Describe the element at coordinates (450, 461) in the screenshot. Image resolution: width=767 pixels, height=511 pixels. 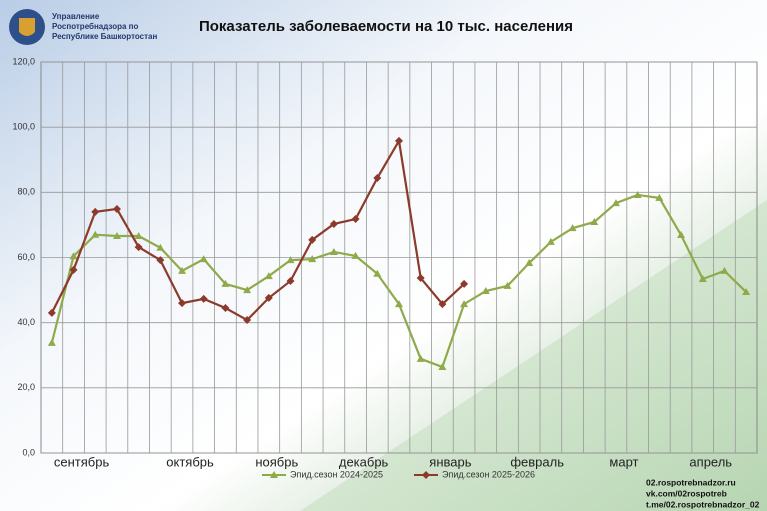
I see `x-tick-label: январь` at that location.